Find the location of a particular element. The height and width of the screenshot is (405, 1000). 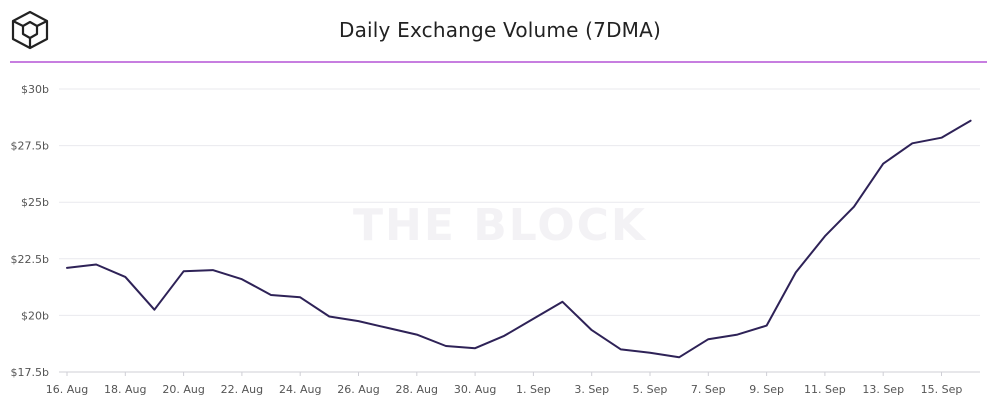

x-tick-label: 15. Sep is located at coordinates (942, 389).